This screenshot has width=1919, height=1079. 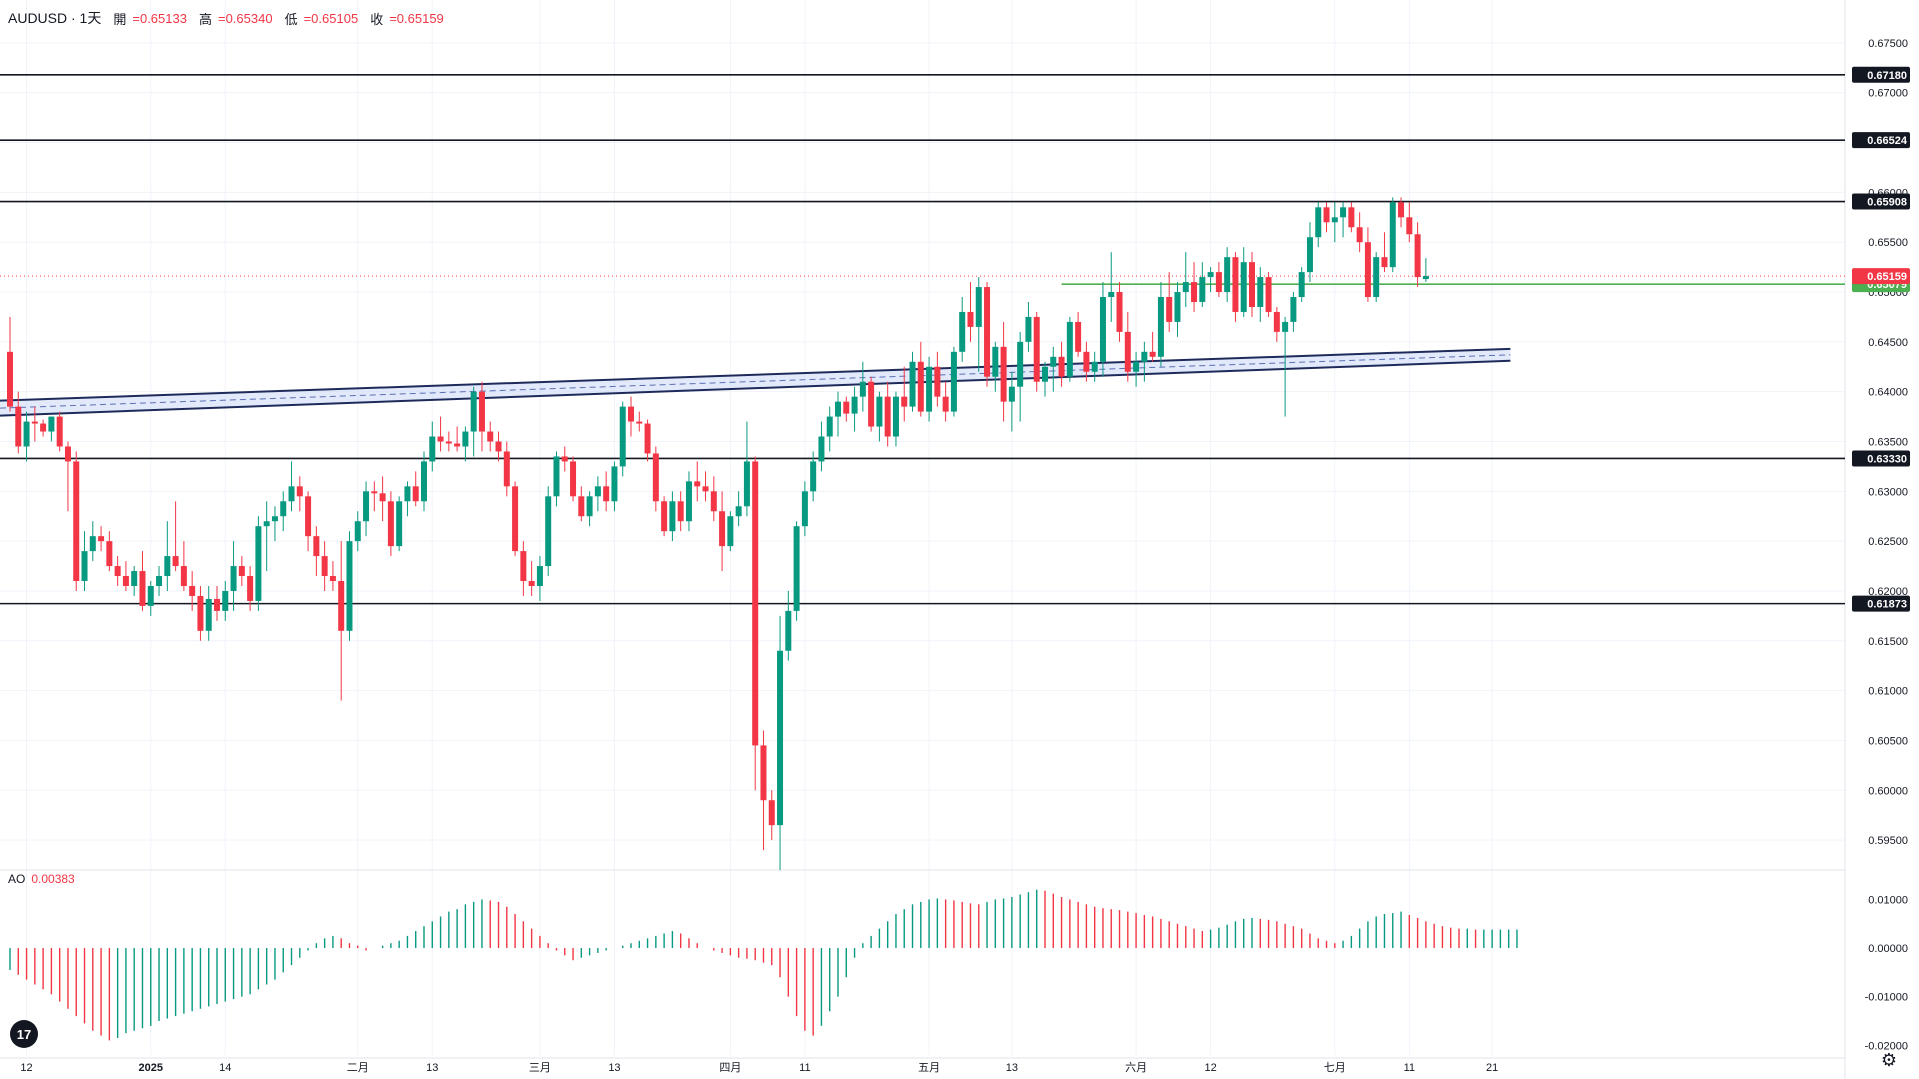 What do you see at coordinates (730, 1068) in the screenshot?
I see `time-tick-label: 四月` at bounding box center [730, 1068].